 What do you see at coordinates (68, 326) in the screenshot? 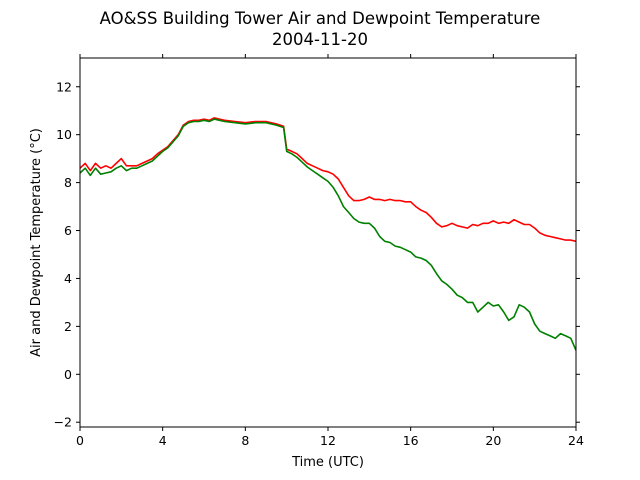
I see `y-tick-label: 2` at bounding box center [68, 326].